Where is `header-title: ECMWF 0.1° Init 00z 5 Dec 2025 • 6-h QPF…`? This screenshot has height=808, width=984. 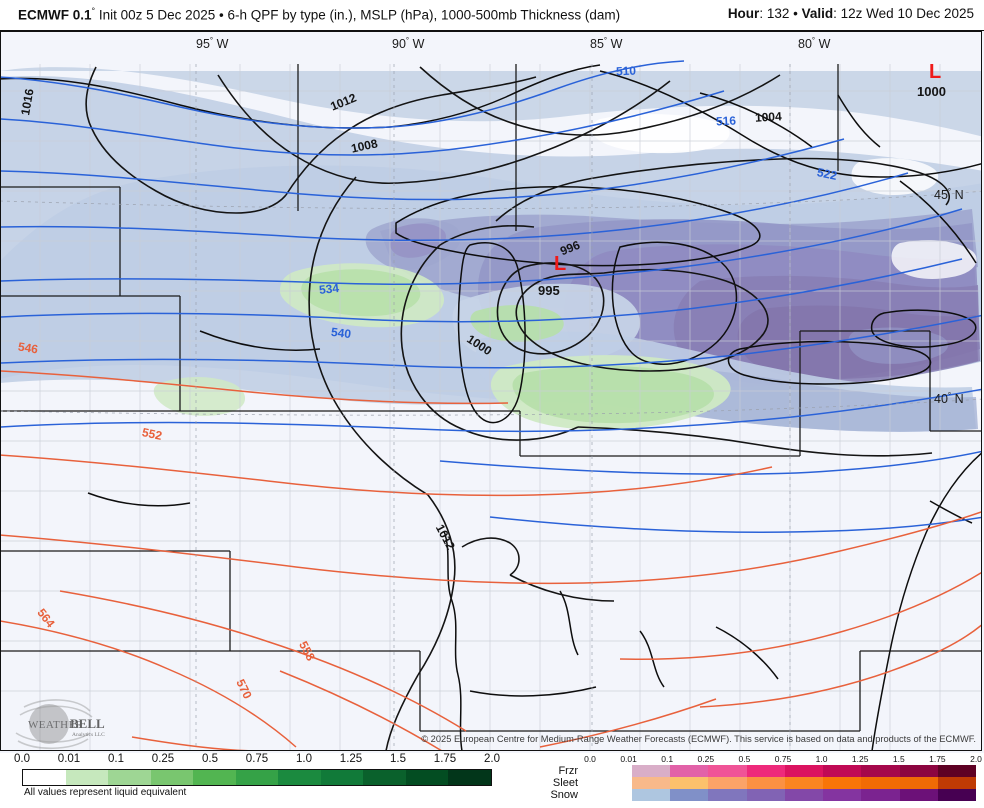 header-title: ECMWF 0.1° Init 00z 5 Dec 2025 • 6-h QPF… is located at coordinates (319, 14).